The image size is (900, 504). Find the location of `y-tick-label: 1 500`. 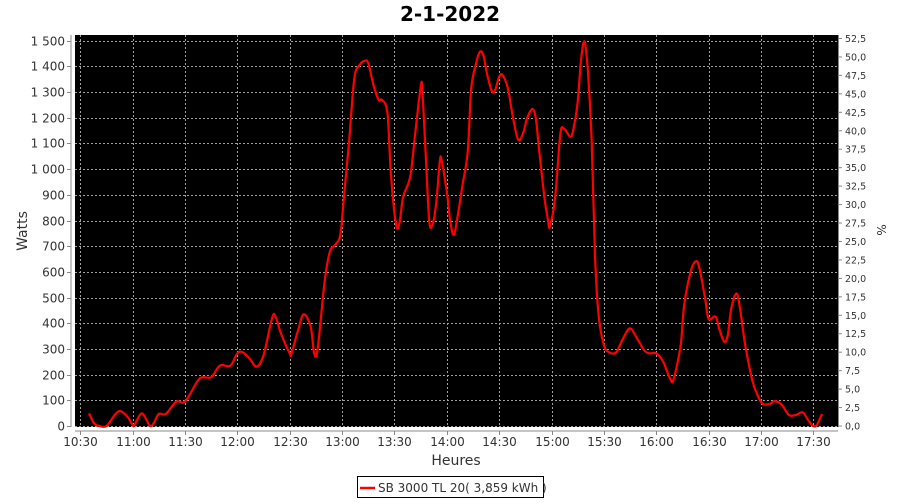

y-tick-label: 1 500 is located at coordinates (48, 42).